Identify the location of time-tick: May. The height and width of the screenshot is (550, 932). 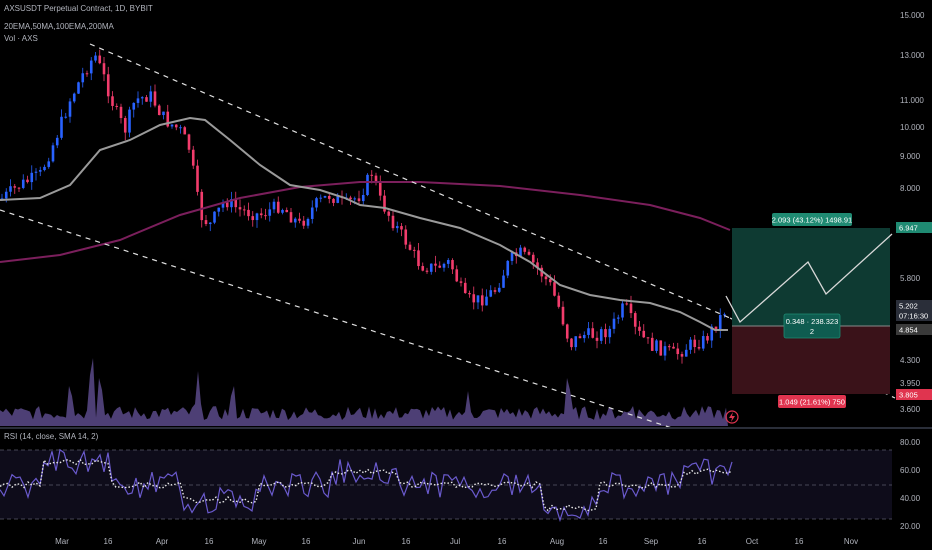
(258, 541).